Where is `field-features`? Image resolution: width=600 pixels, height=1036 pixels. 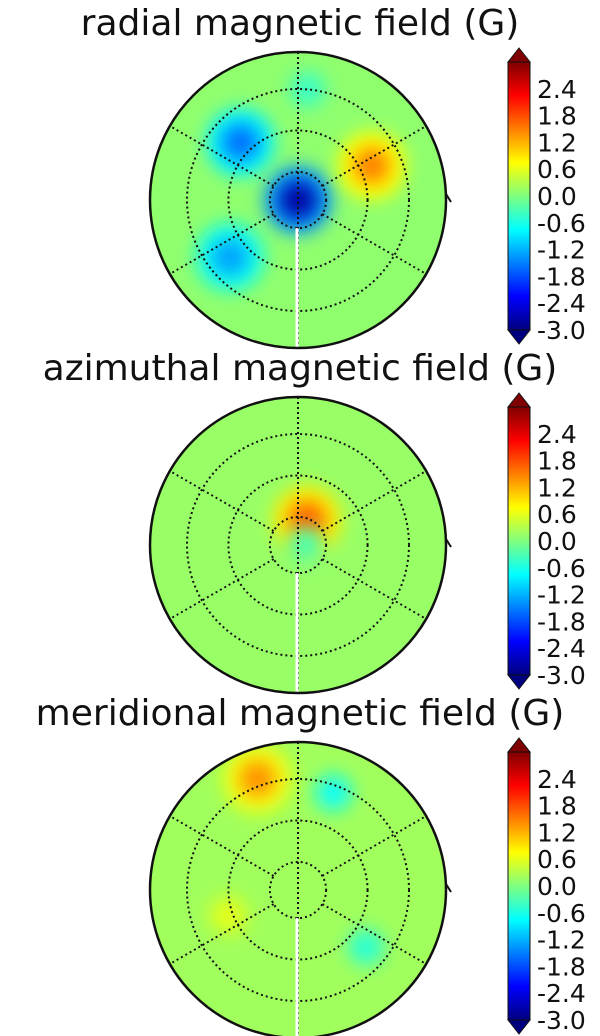
field-features is located at coordinates (307, 524).